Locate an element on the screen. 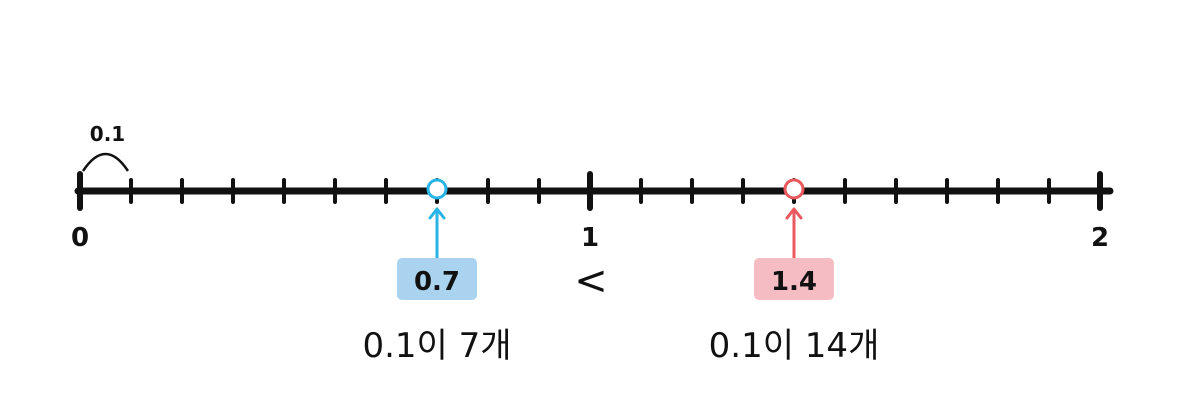 The image size is (1190, 415). marker-1: 0.7 0.1이 7개 is located at coordinates (437, 272).